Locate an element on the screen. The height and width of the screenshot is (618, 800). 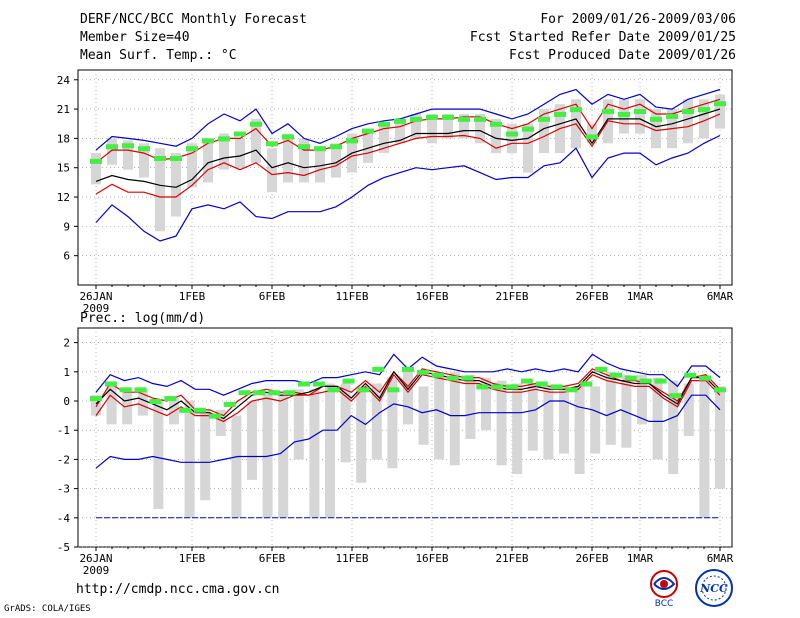
temp-series-upper is located at coordinates (408, 131).